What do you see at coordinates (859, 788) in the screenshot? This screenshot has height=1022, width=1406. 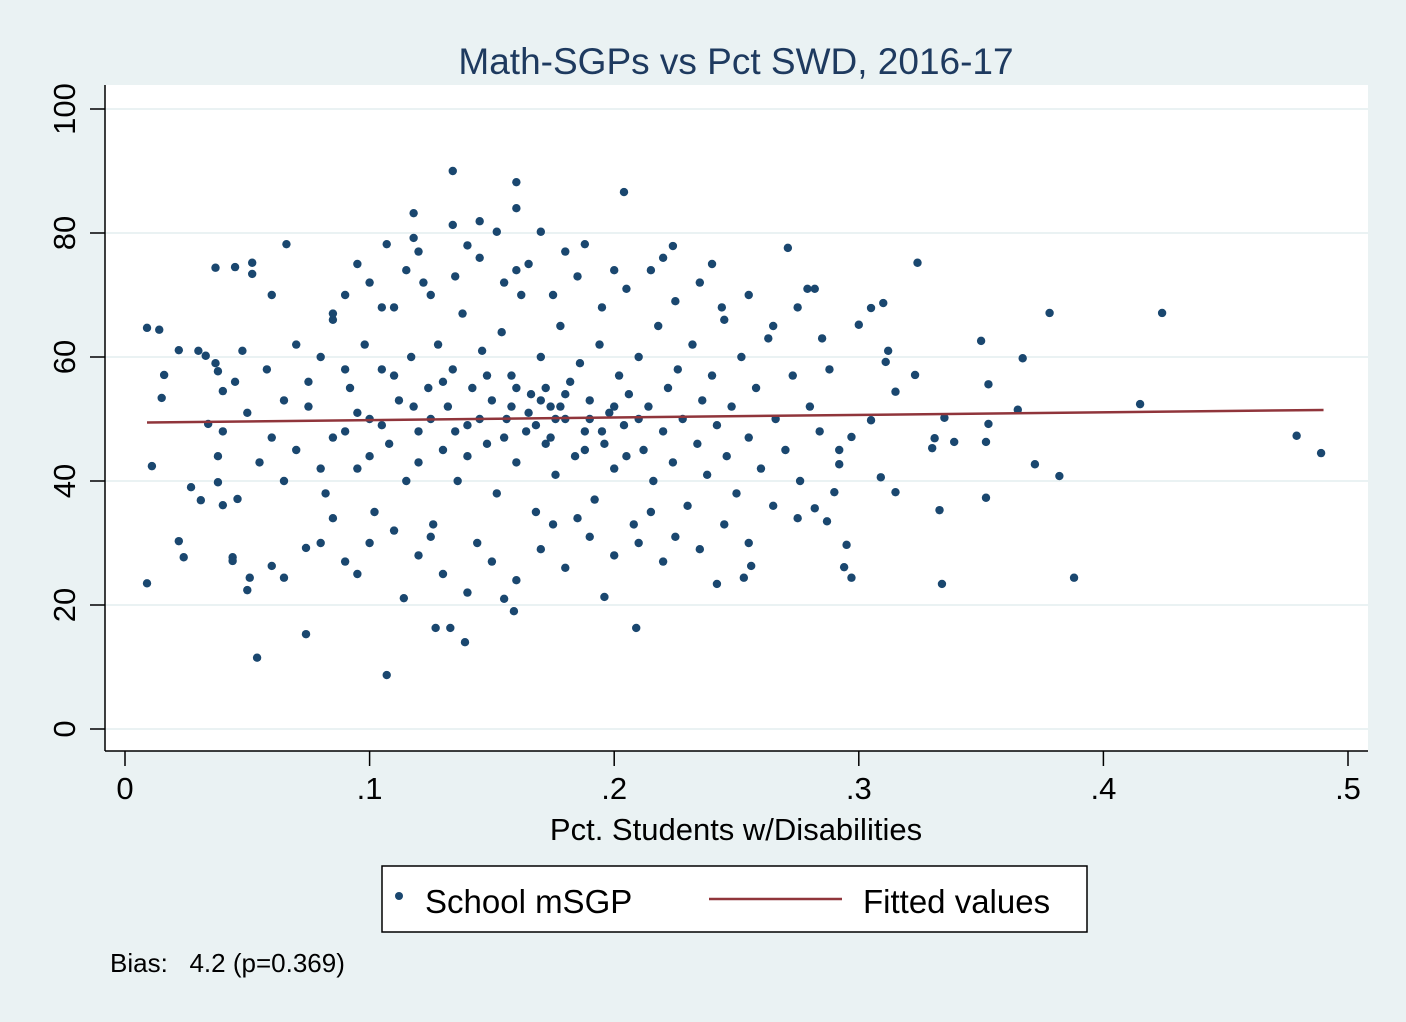 I see `x-tick-label: .3` at bounding box center [859, 788].